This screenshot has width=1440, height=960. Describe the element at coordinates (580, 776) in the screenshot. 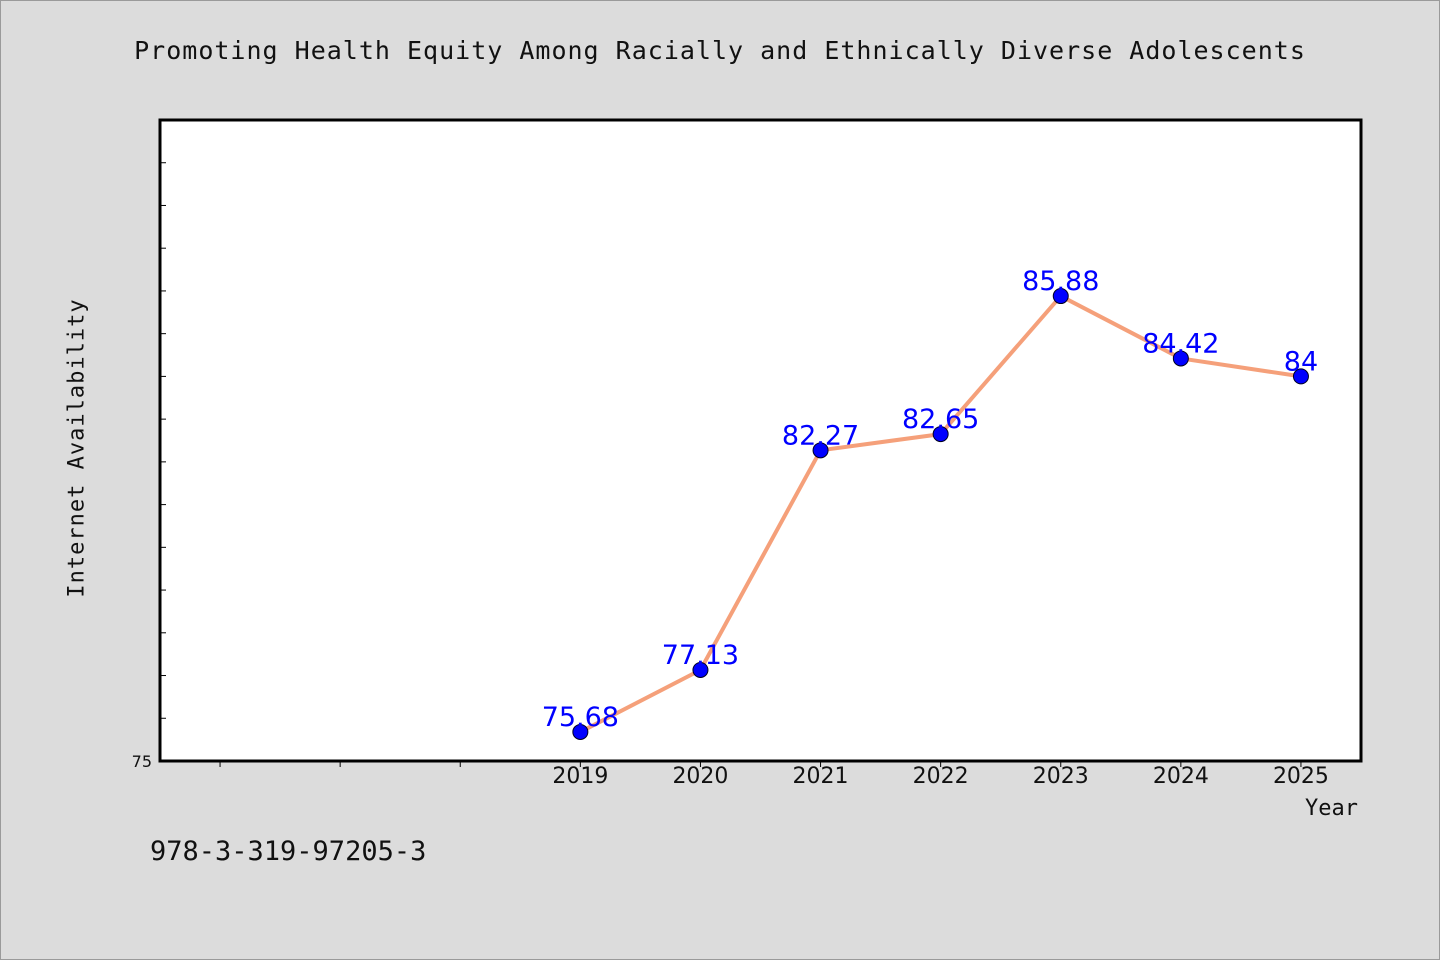

I see `x-tick-label: 2019` at that location.